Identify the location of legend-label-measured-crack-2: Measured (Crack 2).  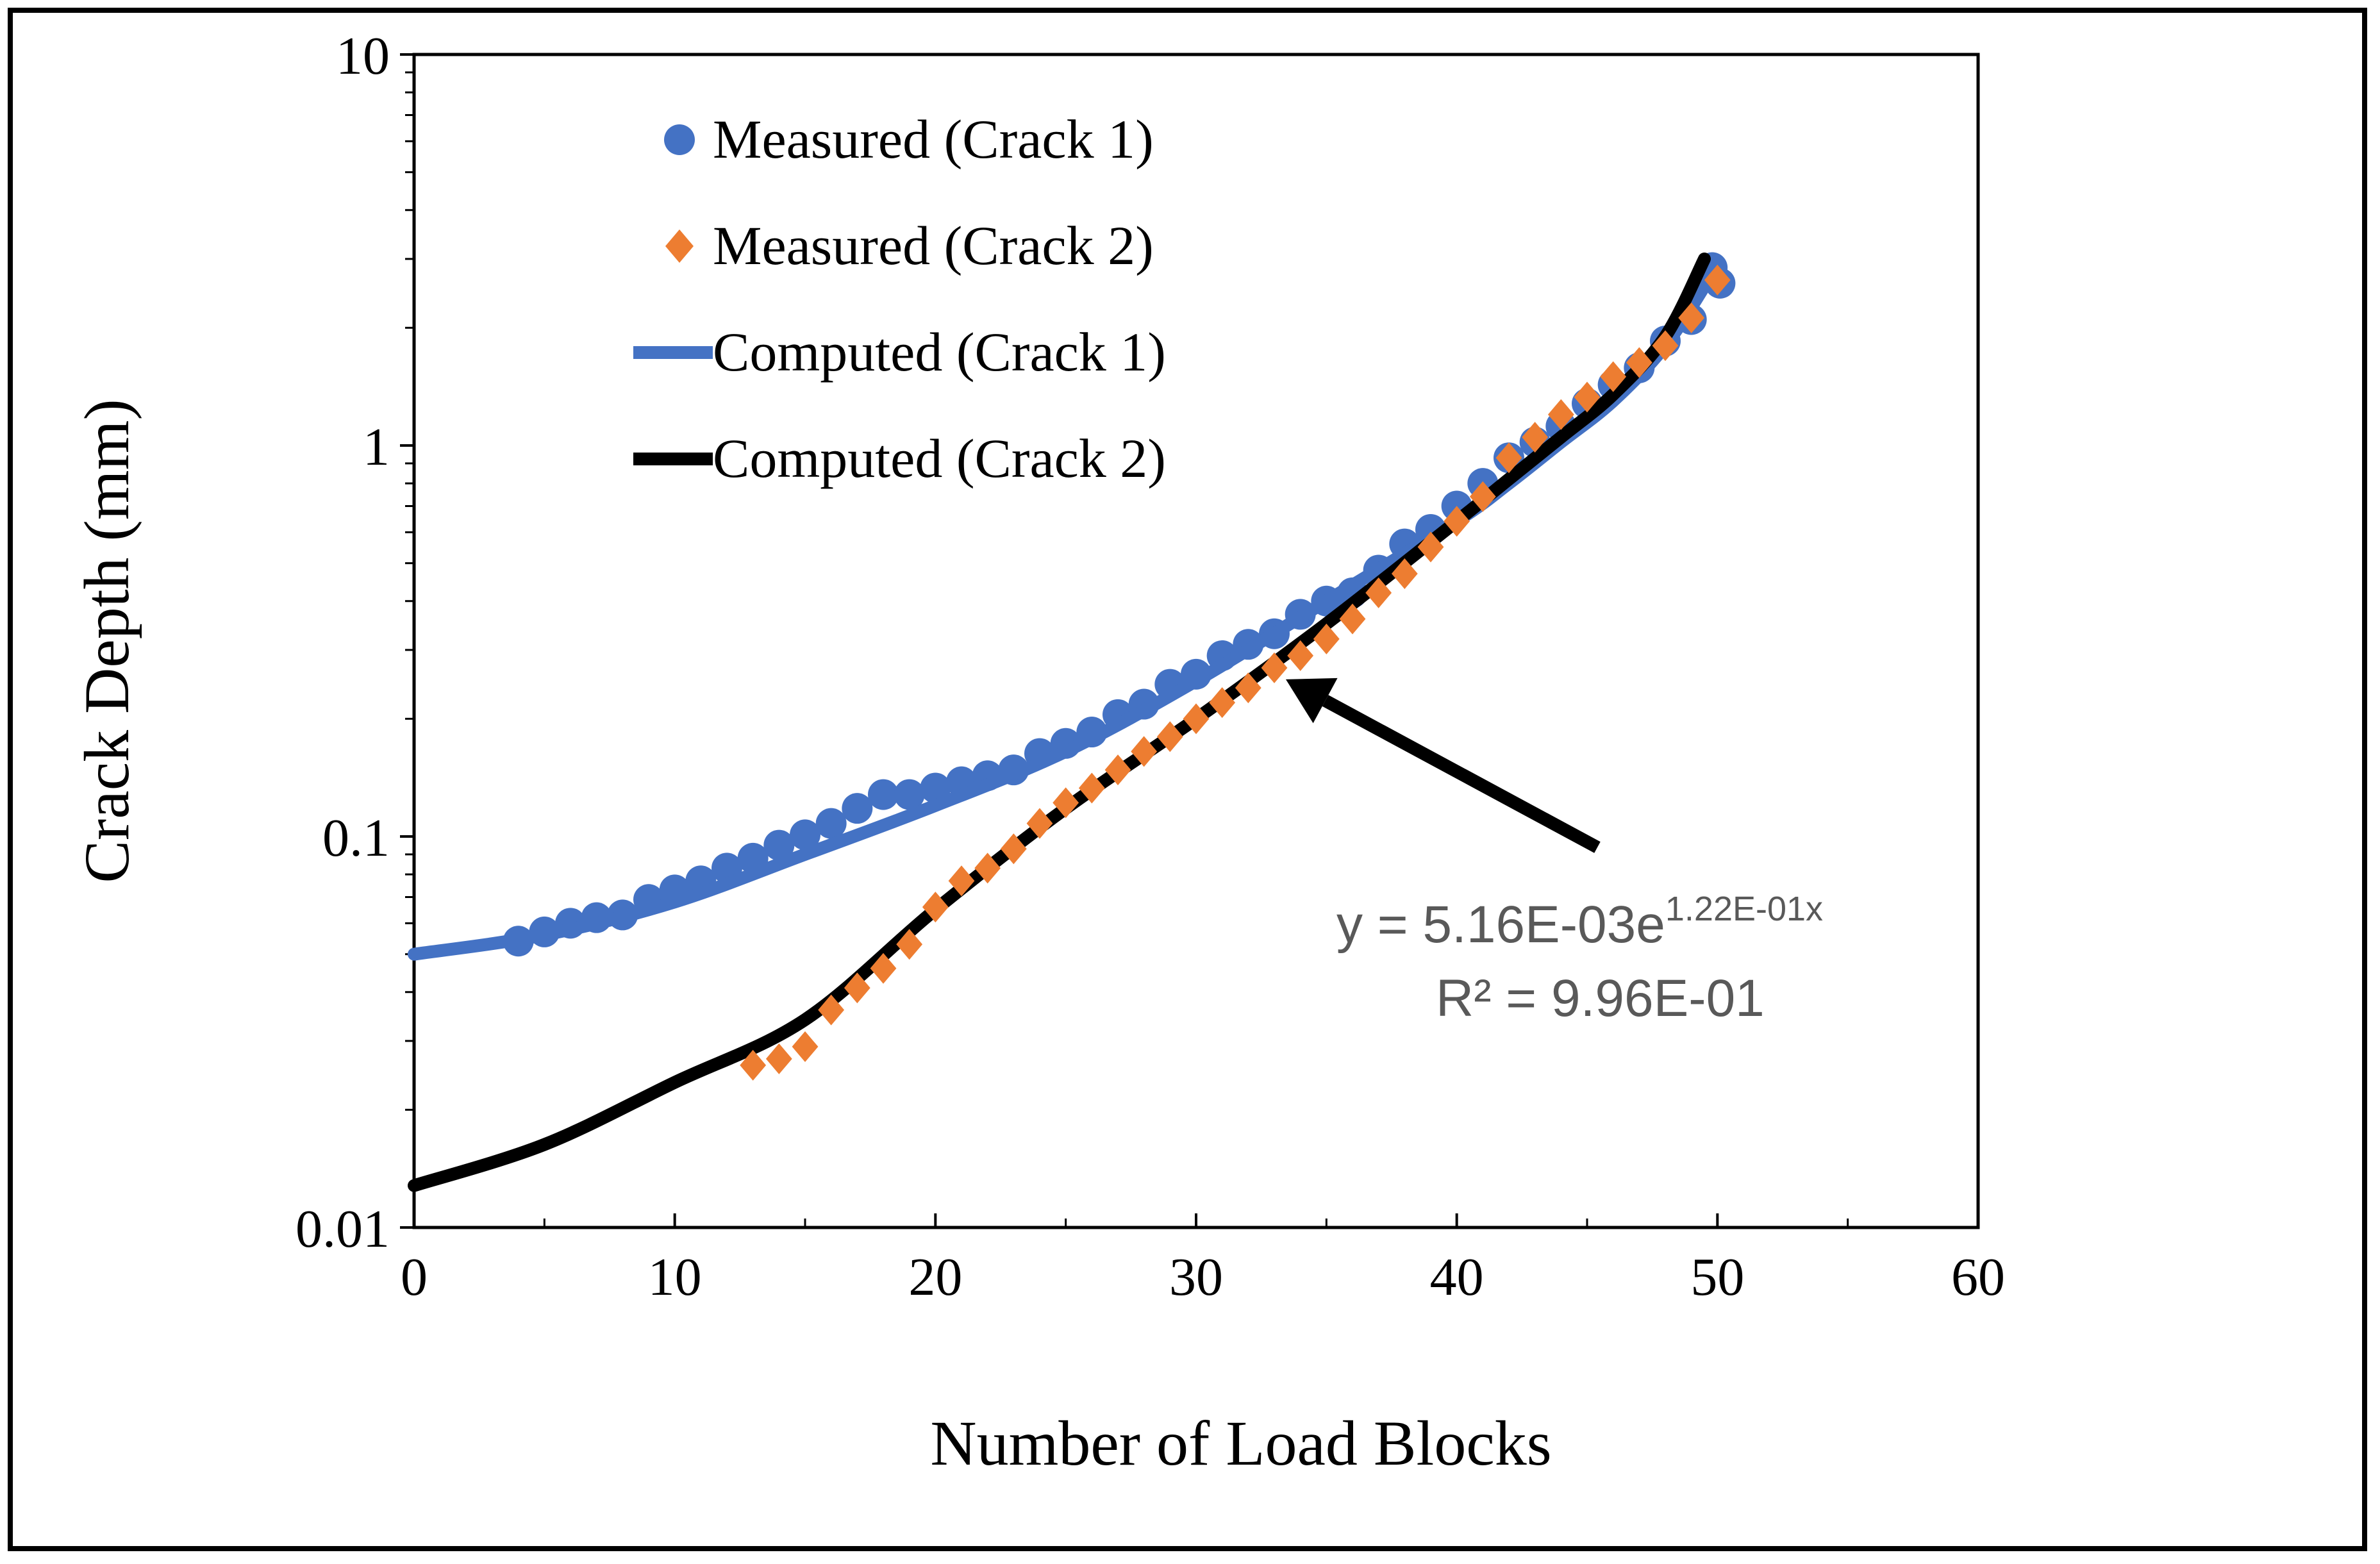
(933, 245).